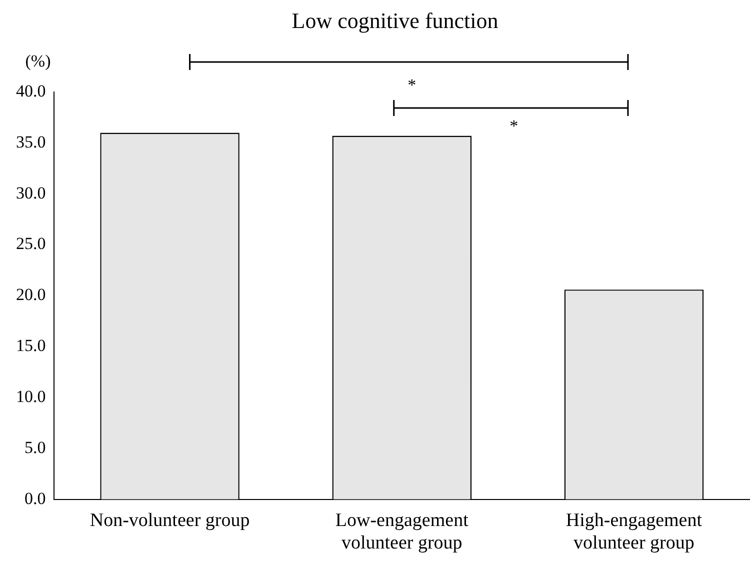 This screenshot has height=569, width=750. What do you see at coordinates (395, 20) in the screenshot?
I see `chart-title: Low cognitive function` at bounding box center [395, 20].